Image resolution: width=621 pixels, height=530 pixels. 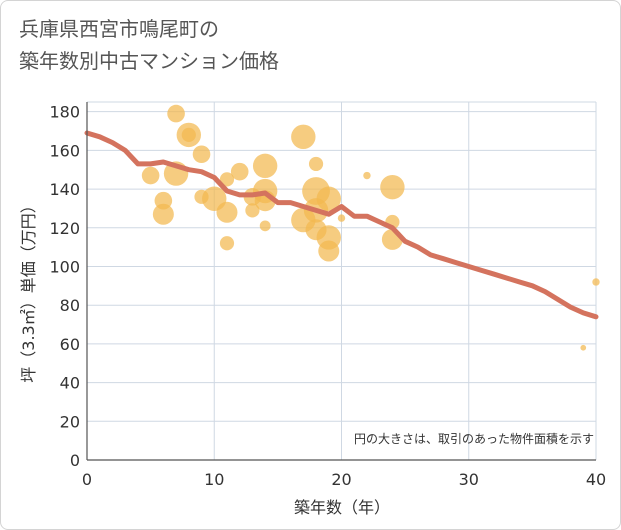 What do you see at coordinates (119, 29) in the screenshot?
I see `chart-title-line1: 兵庫県西宮市鳴尾町の` at bounding box center [119, 29].